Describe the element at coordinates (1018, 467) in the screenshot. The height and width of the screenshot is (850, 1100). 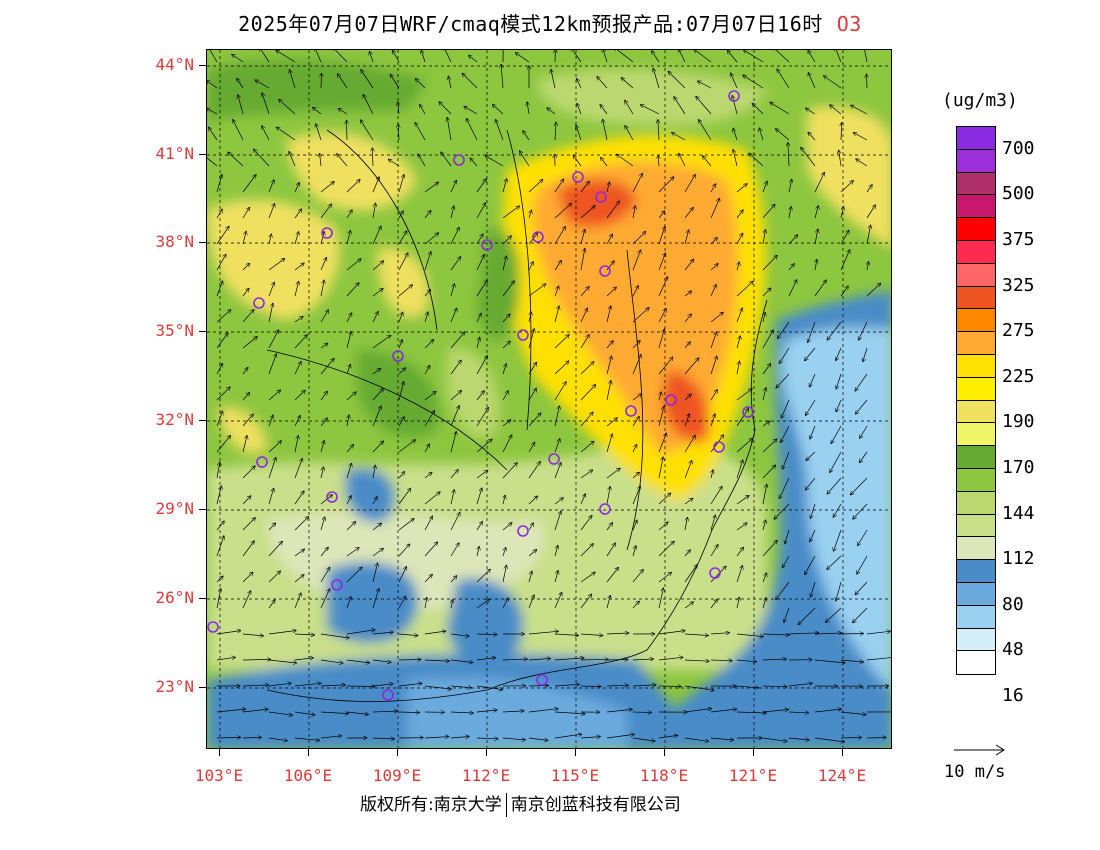
I see `colorbar-label: 170` at that location.